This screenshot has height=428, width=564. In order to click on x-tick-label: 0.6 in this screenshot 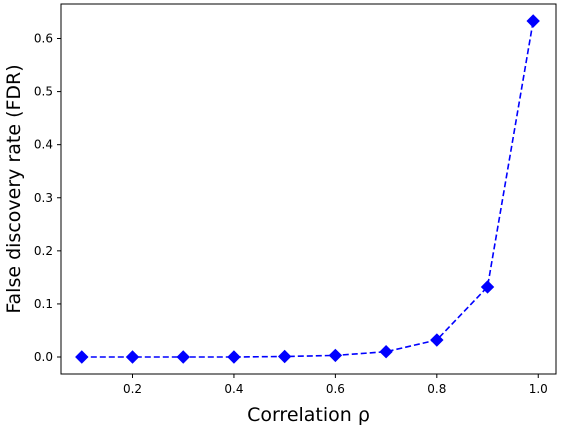, I will do `click(335, 389)`.